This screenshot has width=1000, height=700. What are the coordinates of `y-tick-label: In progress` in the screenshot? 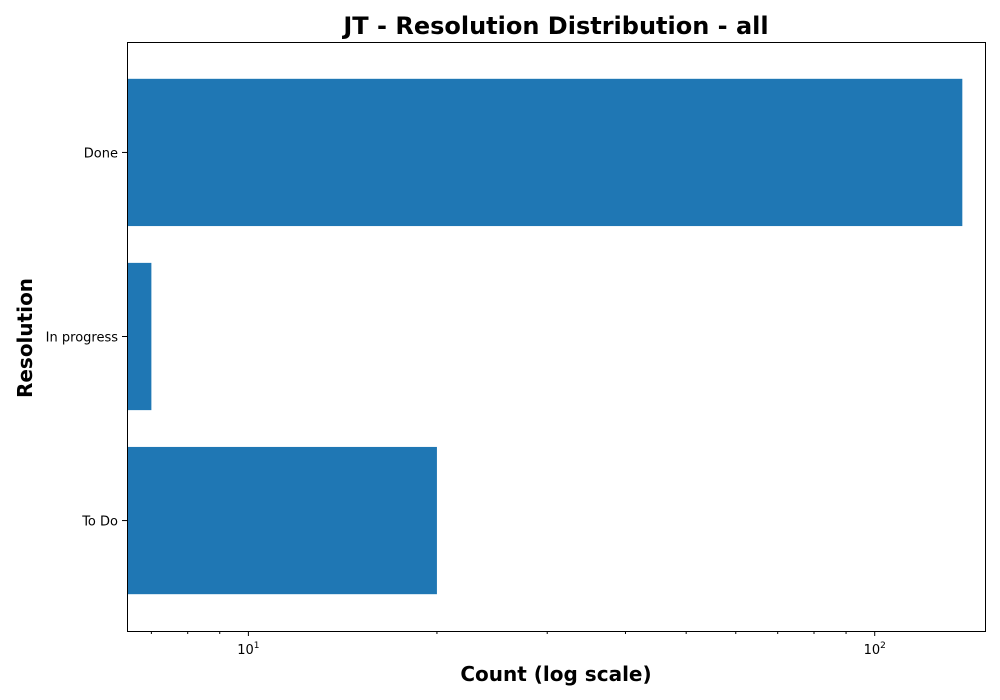 It's located at (82, 338).